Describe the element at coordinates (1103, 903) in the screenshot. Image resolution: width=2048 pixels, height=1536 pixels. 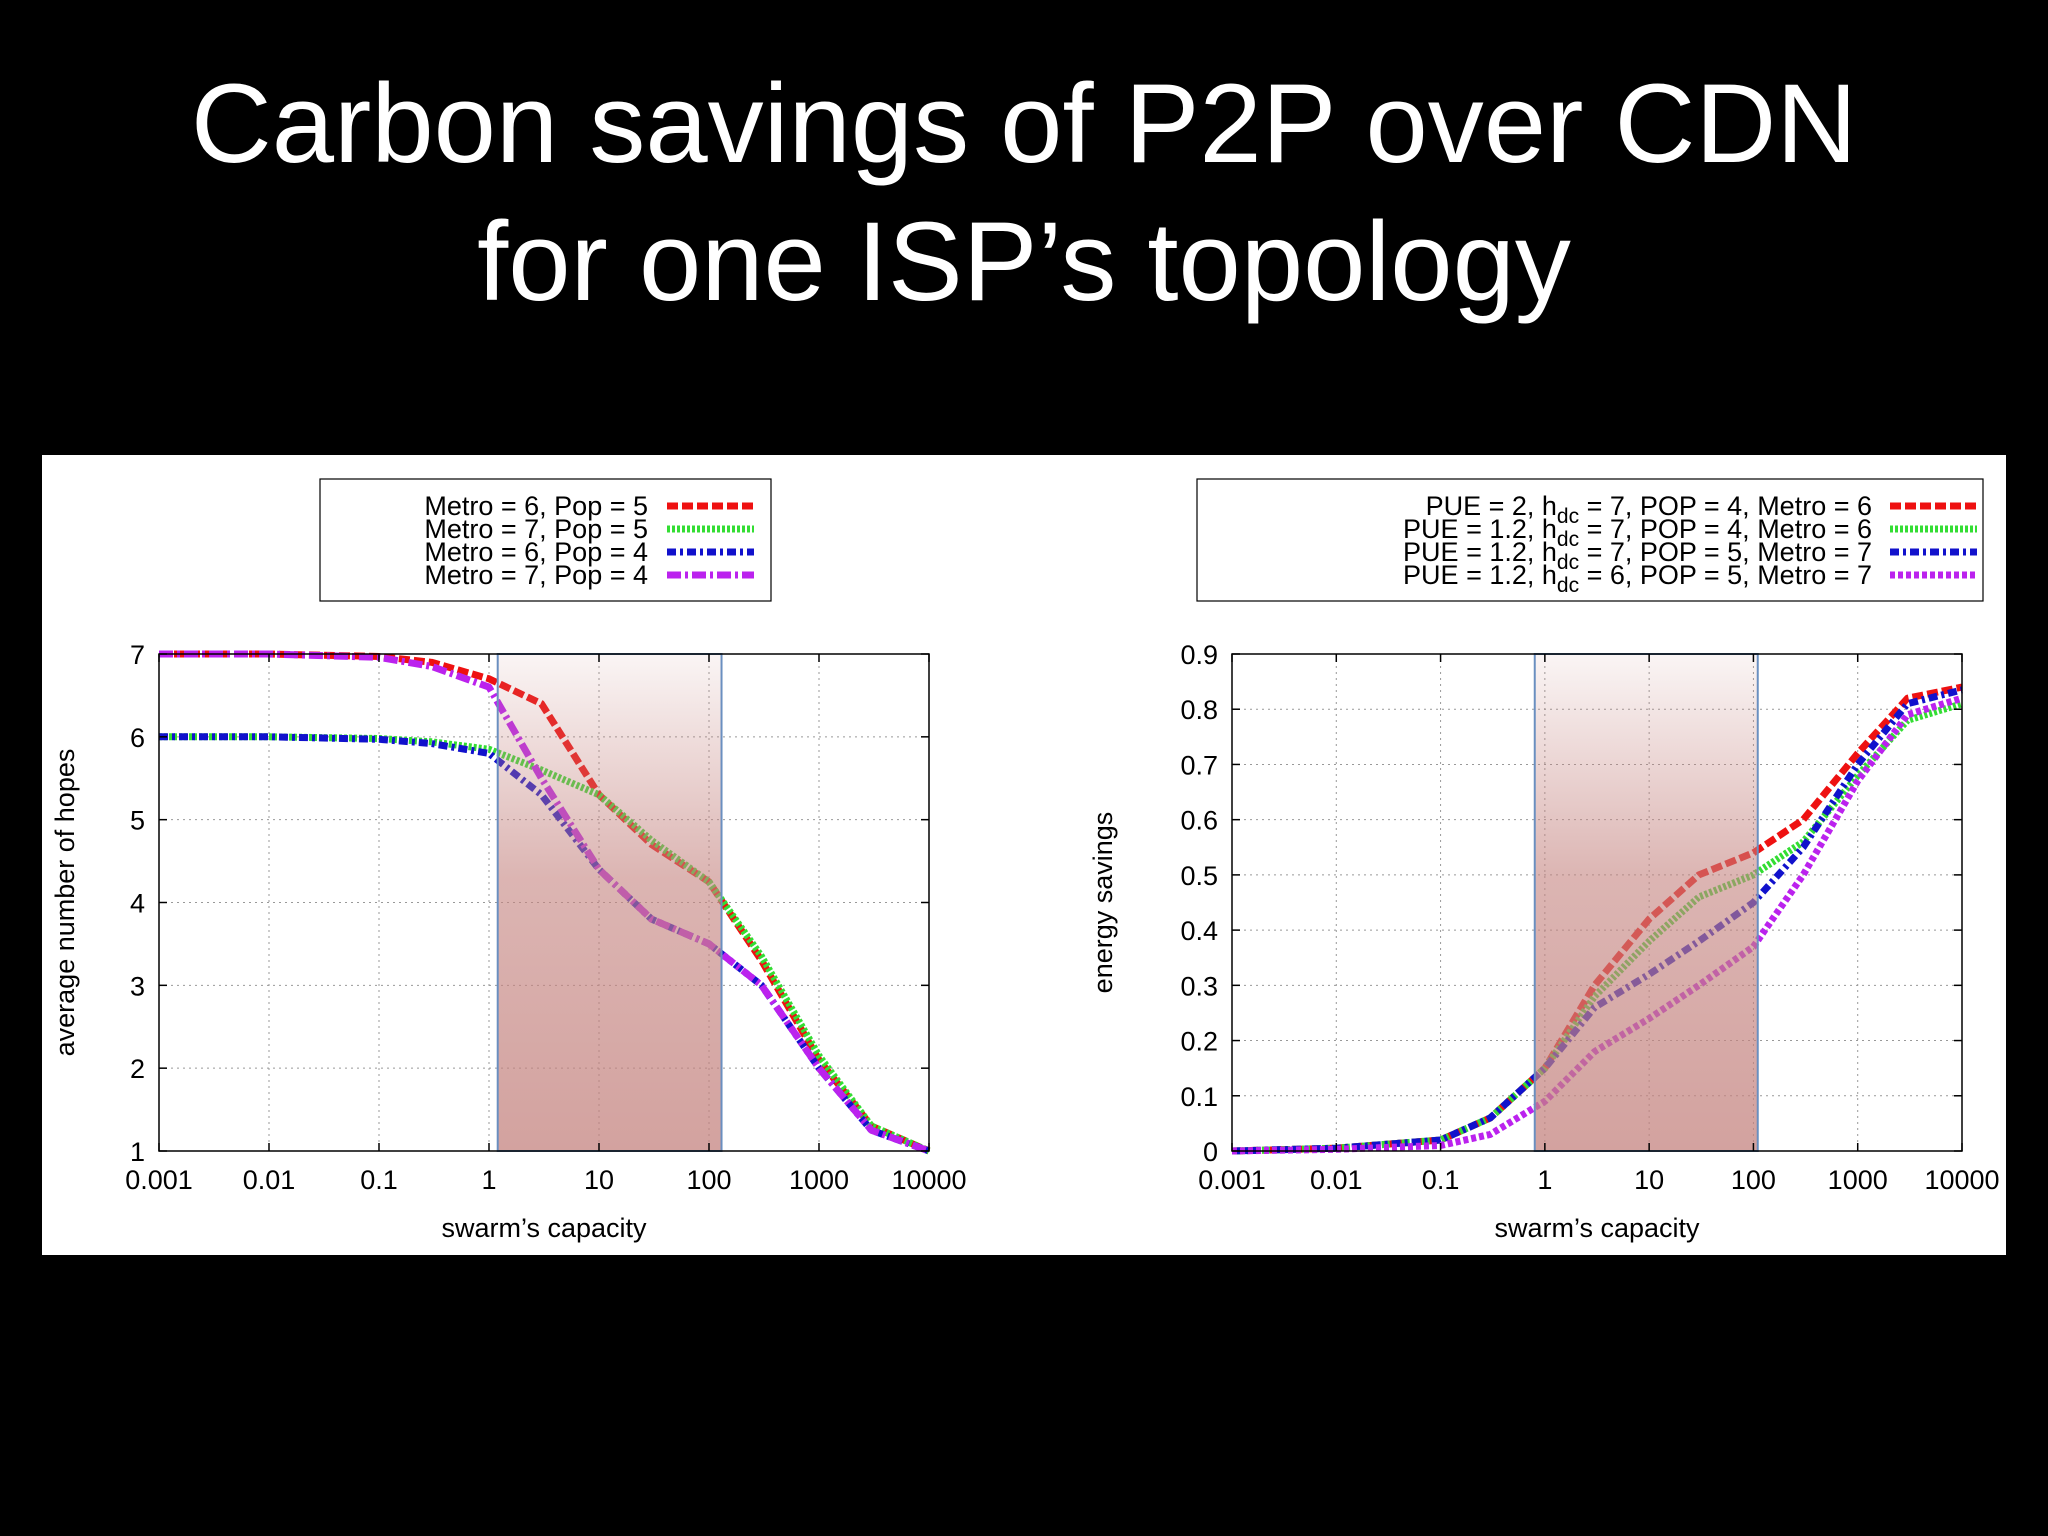
I see `y-axis-label: energy savings` at that location.